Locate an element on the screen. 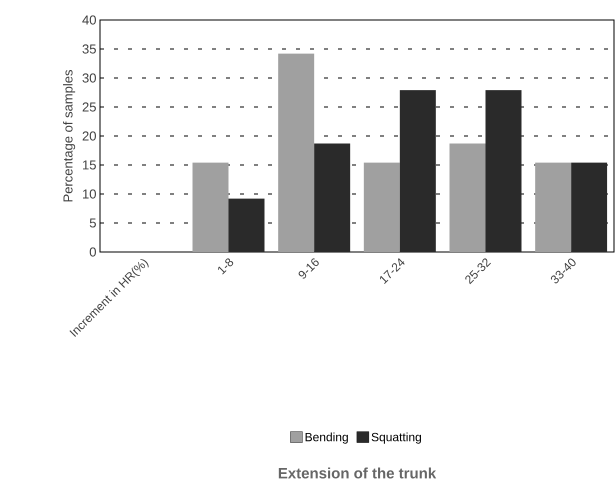  legend-label: Squatting is located at coordinates (396, 438).